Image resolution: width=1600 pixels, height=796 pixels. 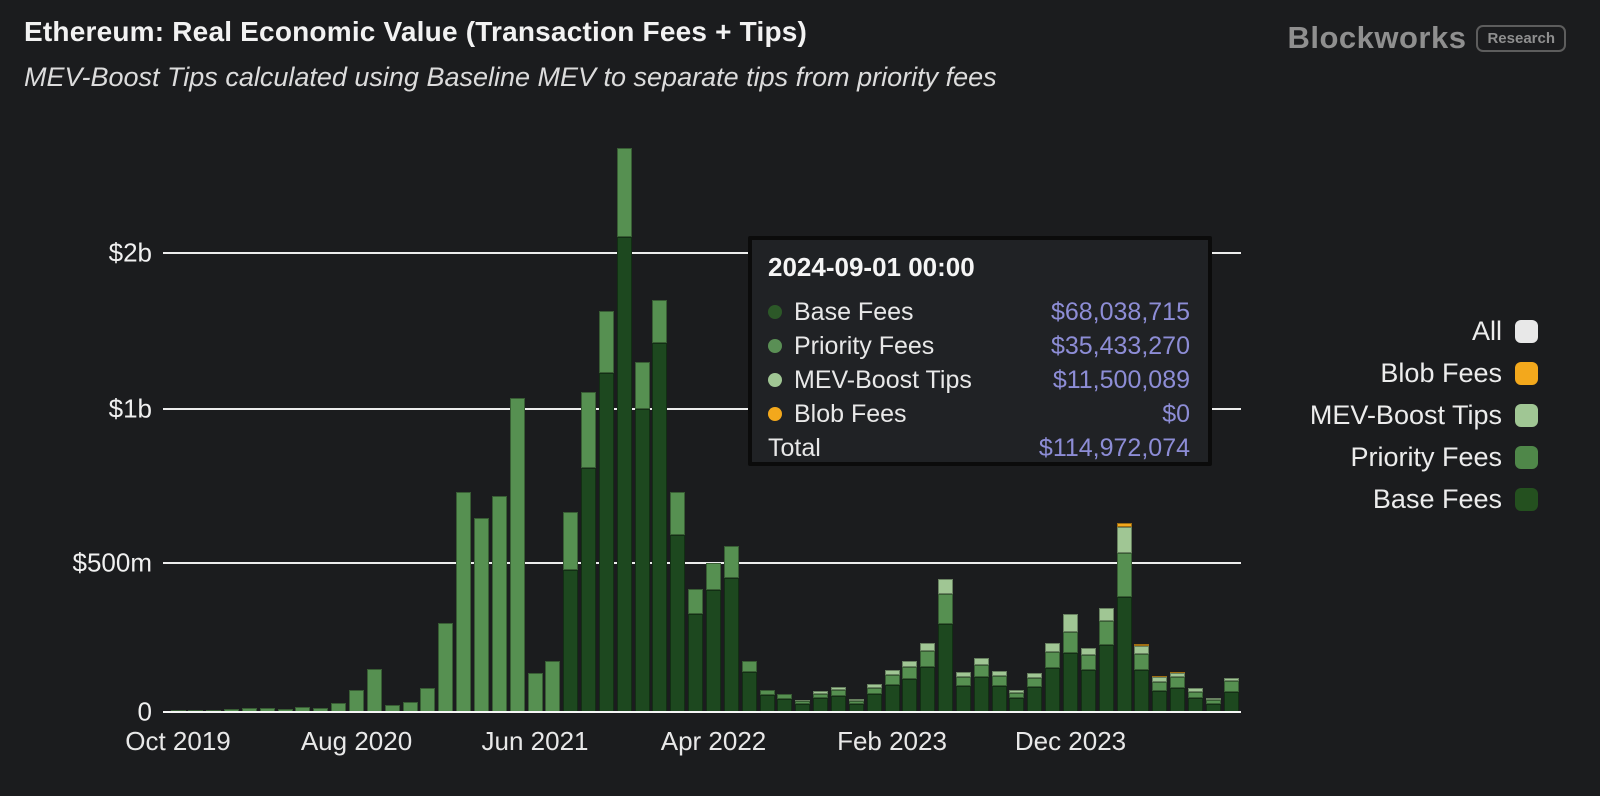 I want to click on x-tick-label: Apr 2022, so click(x=713, y=741).